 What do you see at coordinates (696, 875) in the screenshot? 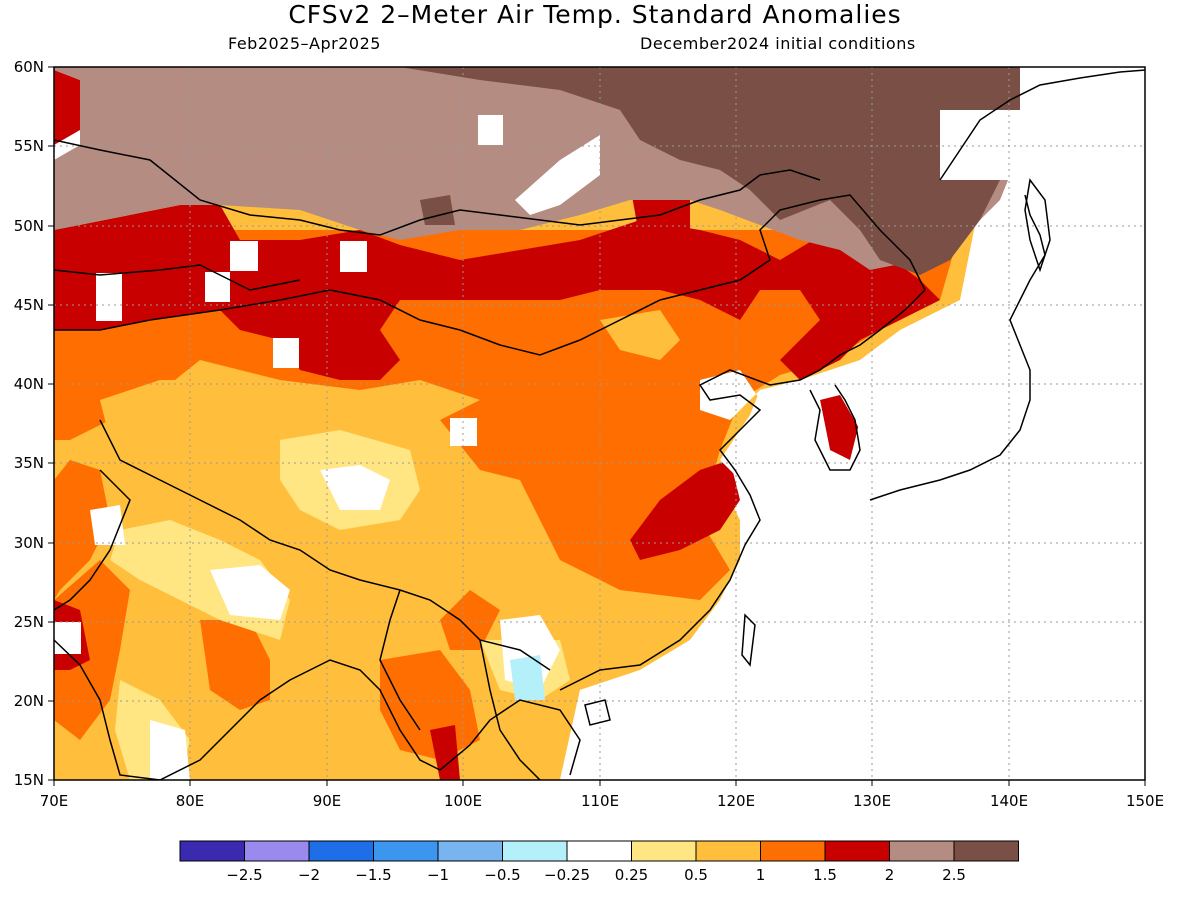
I see `colorbar-label: 0.5` at bounding box center [696, 875].